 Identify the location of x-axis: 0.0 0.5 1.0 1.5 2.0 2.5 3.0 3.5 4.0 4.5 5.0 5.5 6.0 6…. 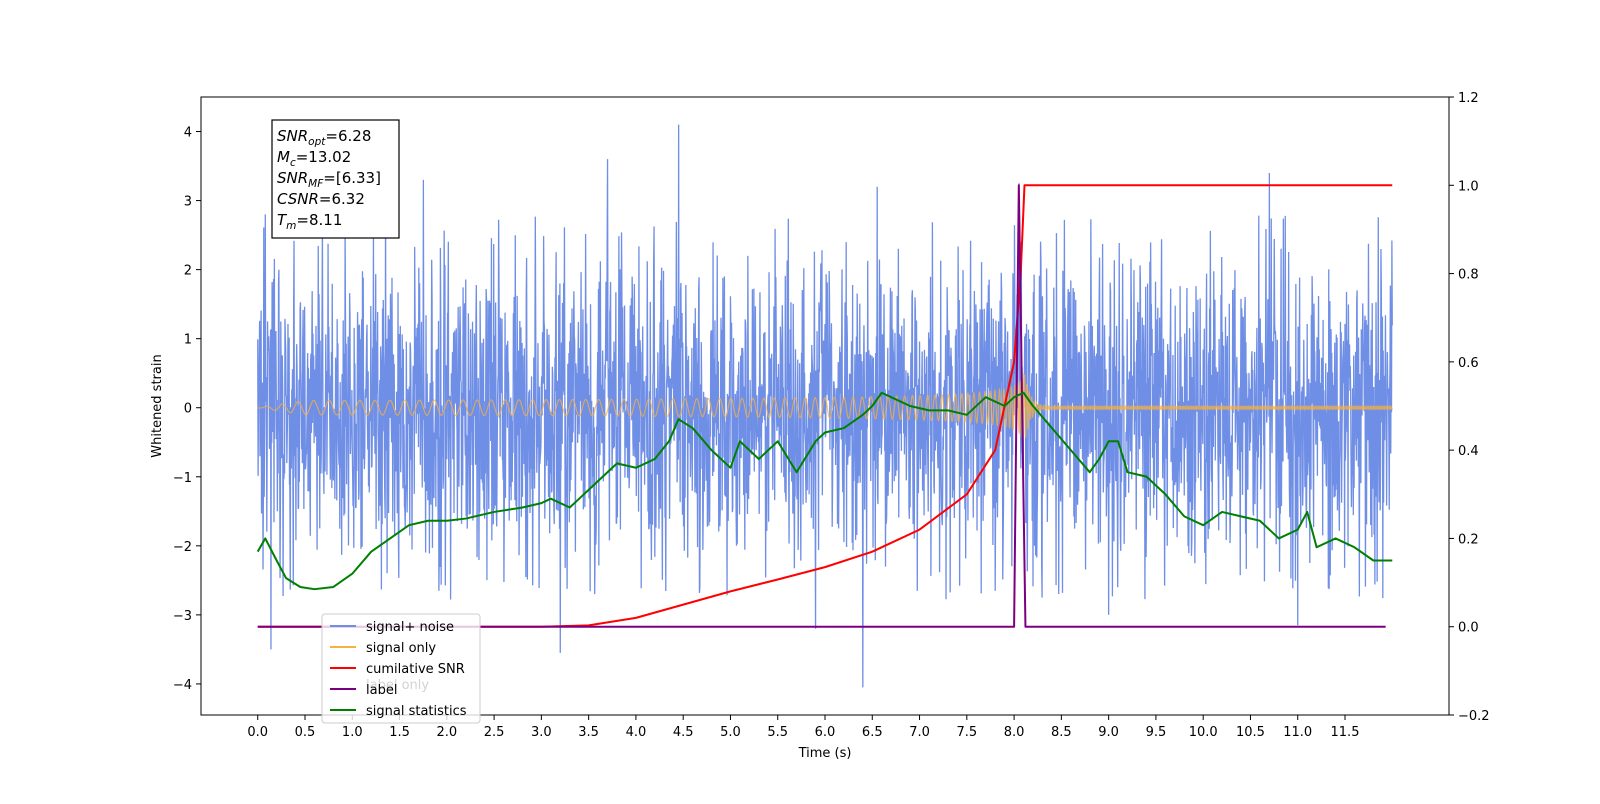
(803, 727).